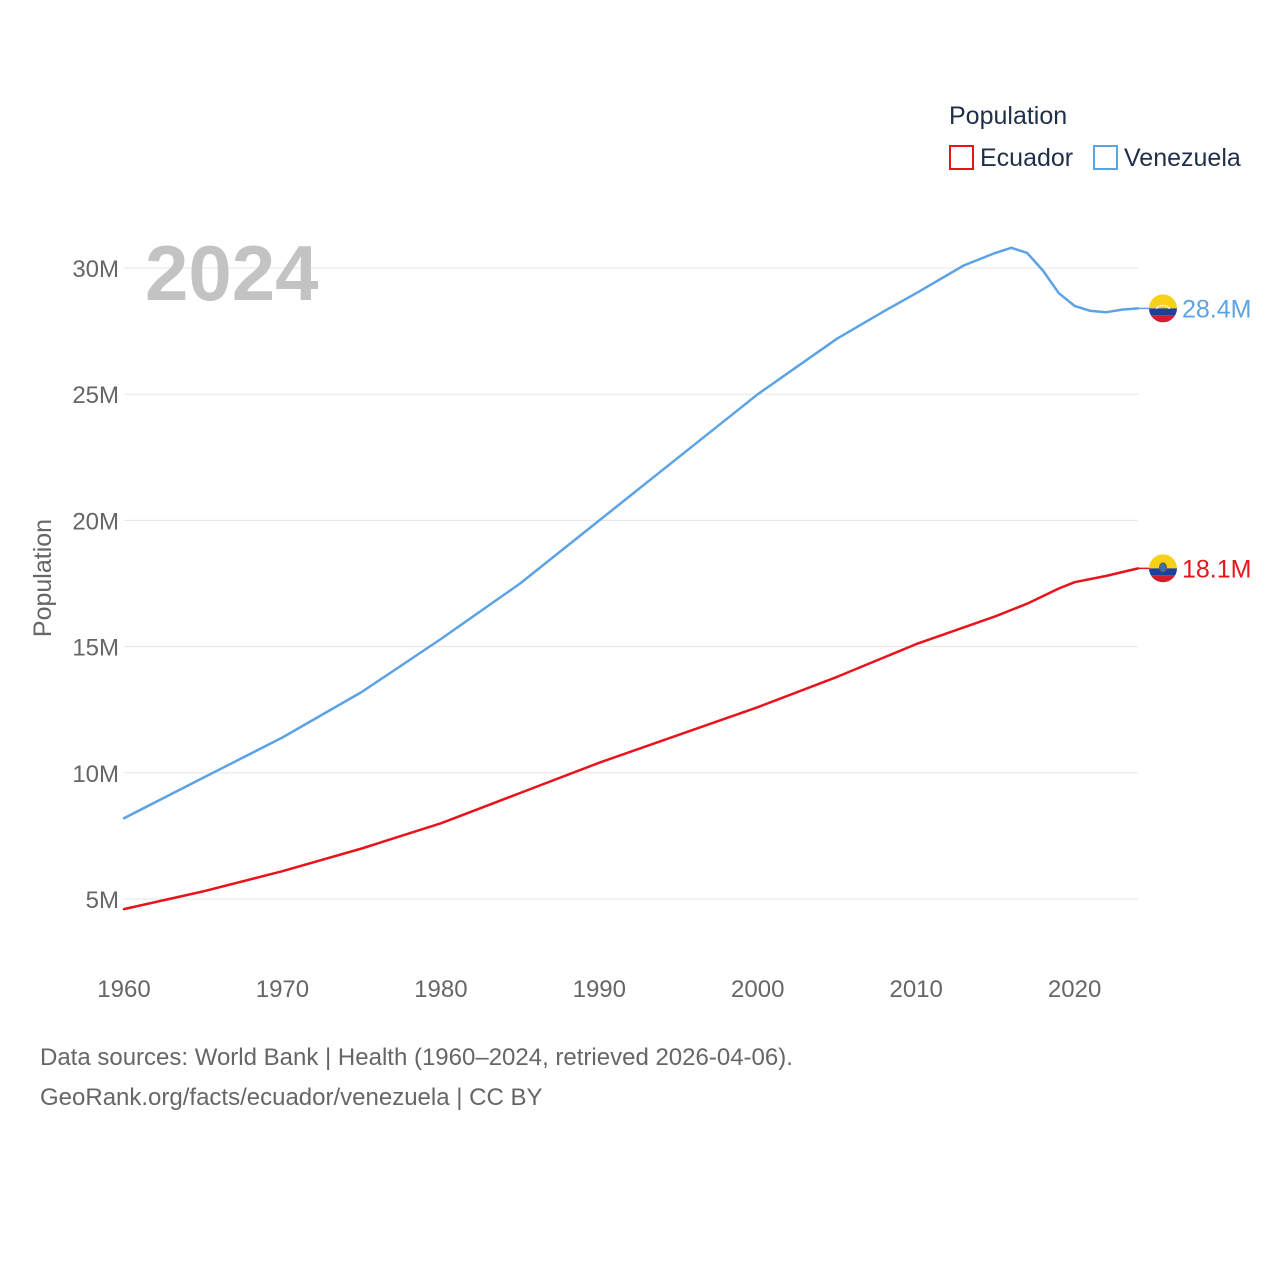 The height and width of the screenshot is (1280, 1280). What do you see at coordinates (95, 774) in the screenshot?
I see `y-tick-label: 10M` at bounding box center [95, 774].